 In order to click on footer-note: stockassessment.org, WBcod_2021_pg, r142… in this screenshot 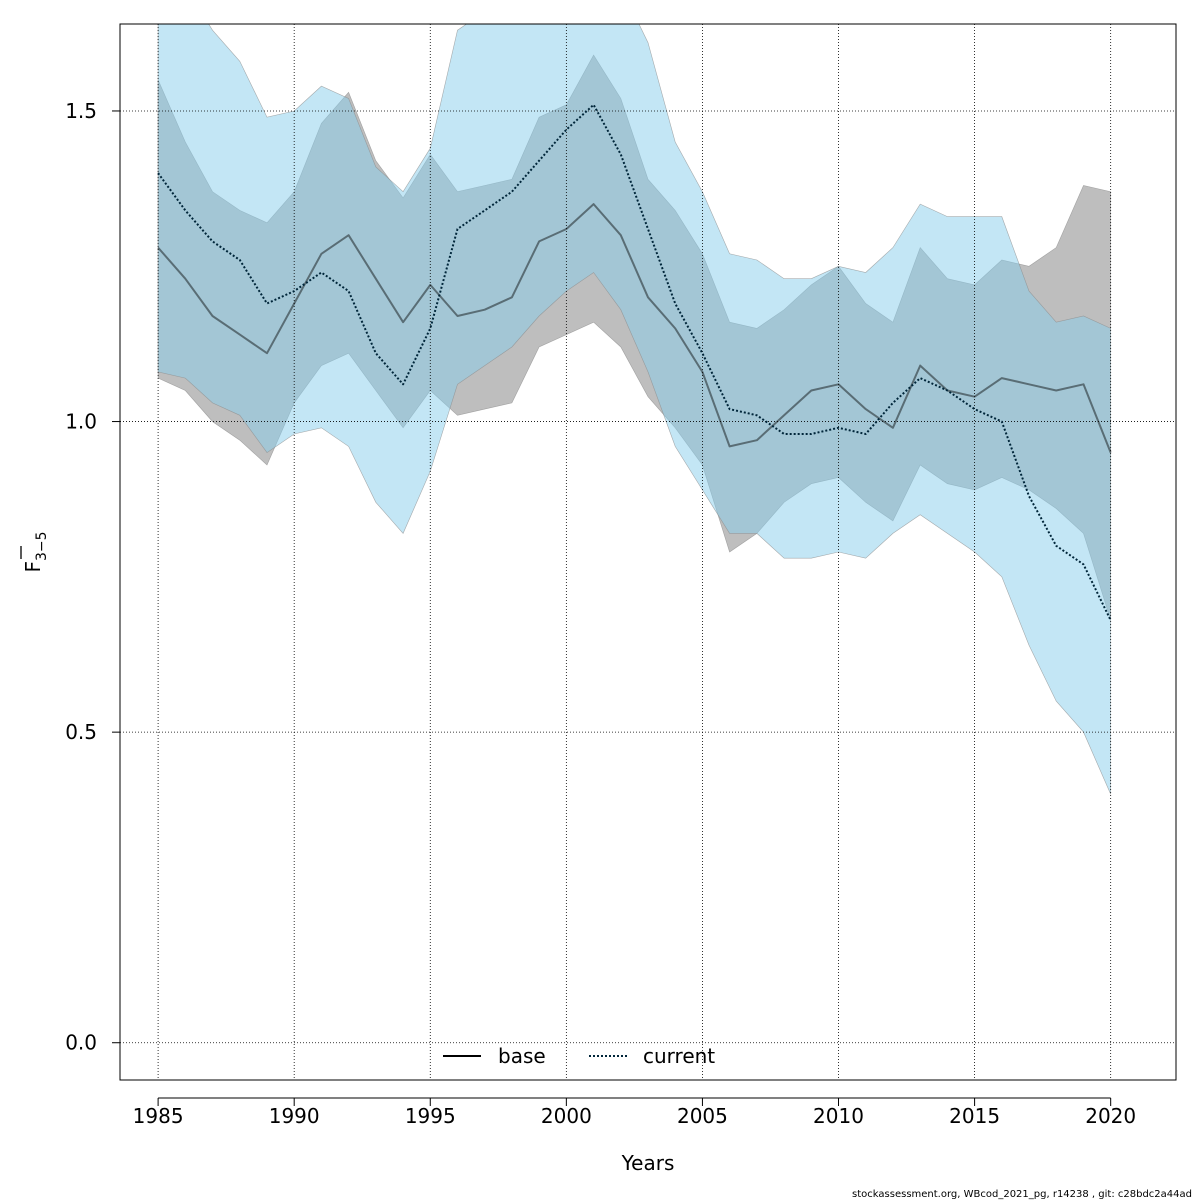, I will do `click(1022, 1194)`.